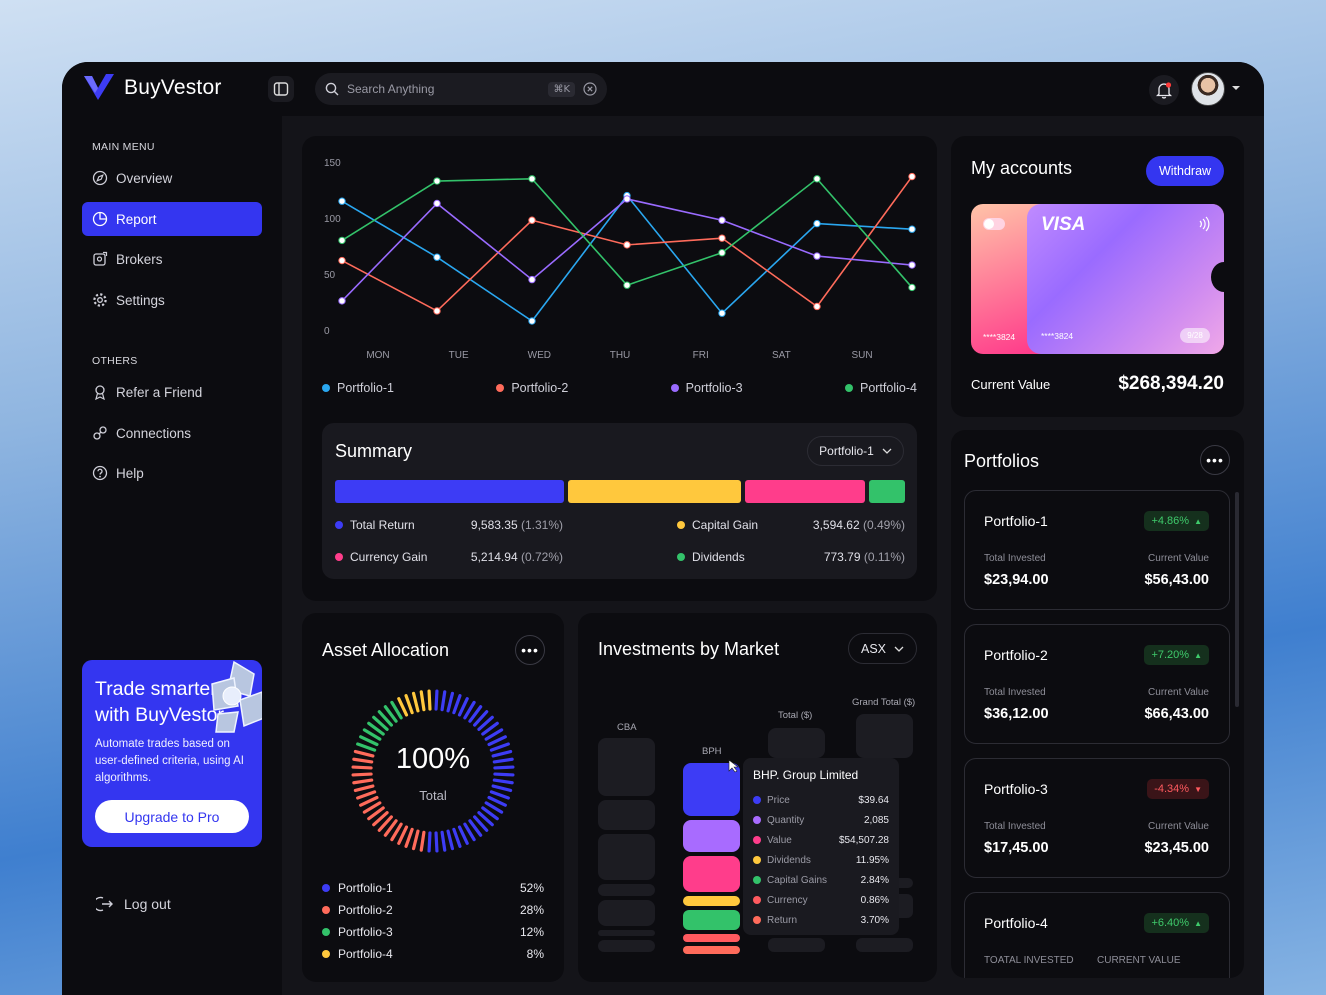 The height and width of the screenshot is (995, 1326). What do you see at coordinates (172, 178) in the screenshot?
I see `sidebar-item-overview: Overview` at bounding box center [172, 178].